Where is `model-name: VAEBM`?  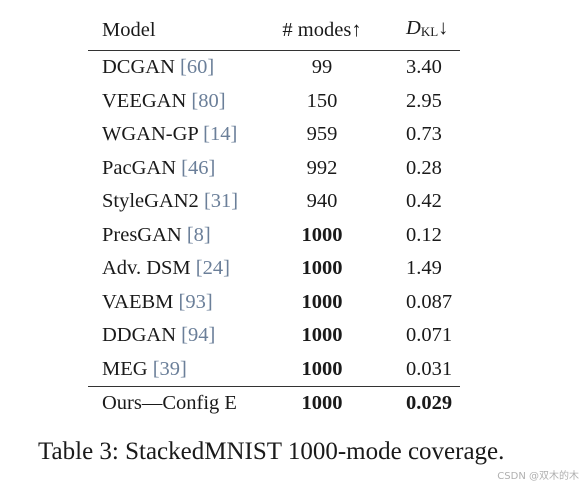
model-name: VAEBM is located at coordinates (140, 301).